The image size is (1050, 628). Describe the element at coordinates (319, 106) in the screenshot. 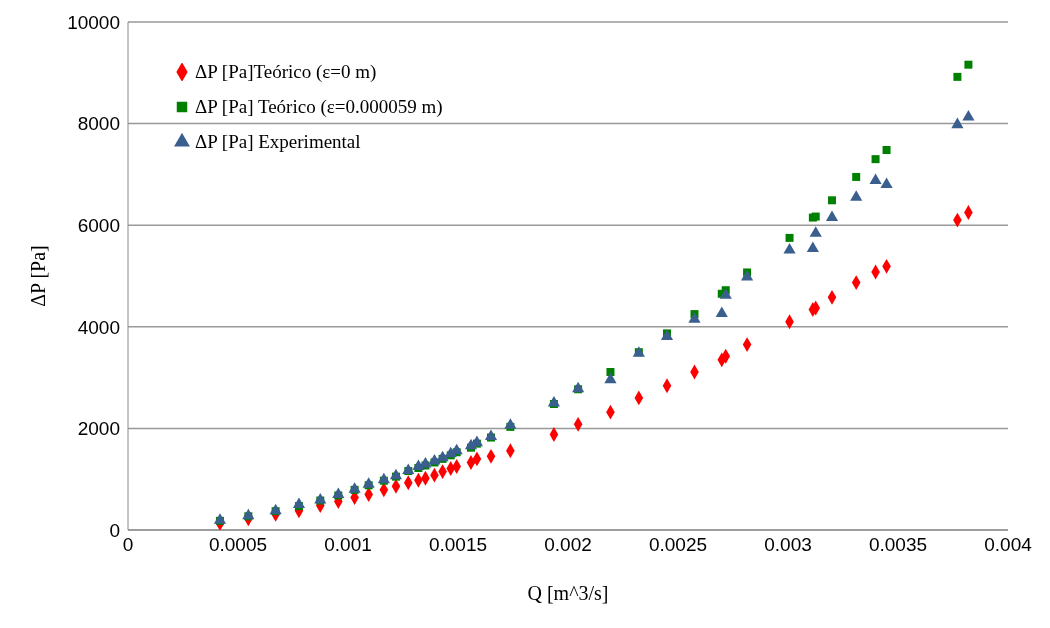

I see `legend-label: ΔP [Pa] Teórico (ε=0.000059 m)` at that location.